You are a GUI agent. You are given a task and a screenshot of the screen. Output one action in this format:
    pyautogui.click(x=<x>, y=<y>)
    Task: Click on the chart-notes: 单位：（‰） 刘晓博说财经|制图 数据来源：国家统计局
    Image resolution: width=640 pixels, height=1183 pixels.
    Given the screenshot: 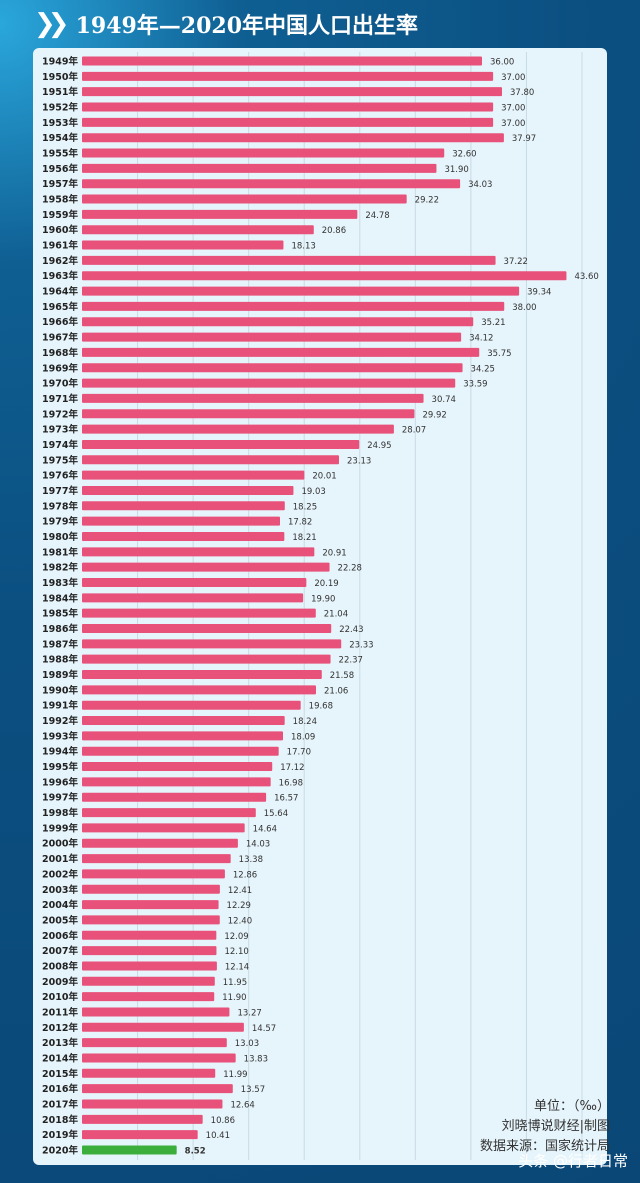 What is the action you would take?
    pyautogui.click(x=545, y=1127)
    